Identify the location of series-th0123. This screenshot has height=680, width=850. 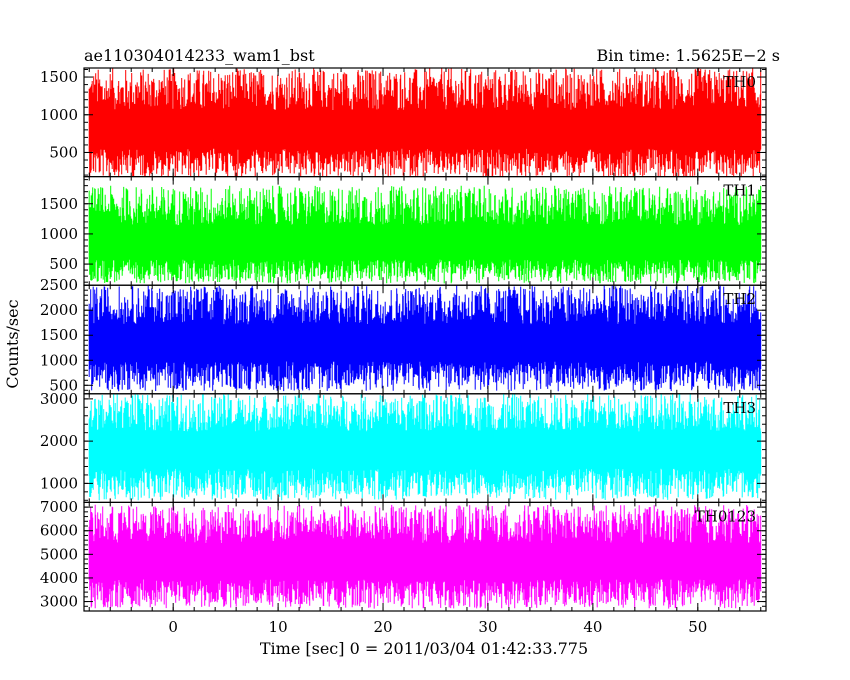
(425, 556).